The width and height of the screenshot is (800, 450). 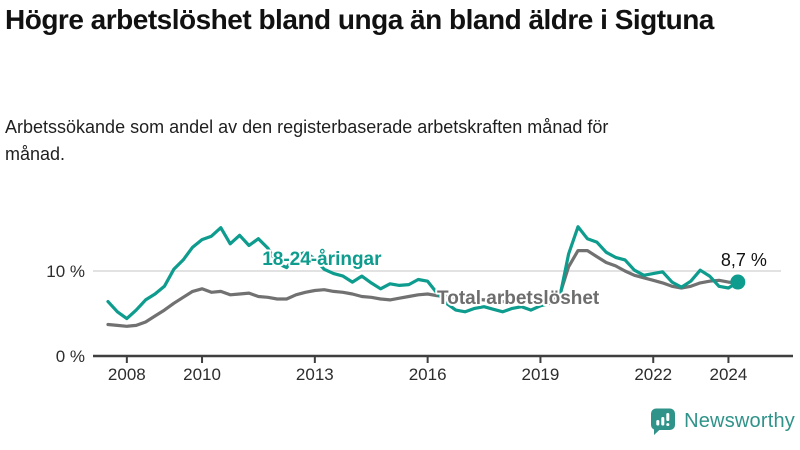 I want to click on y-tick-label-0: 0 %, so click(x=70, y=356).